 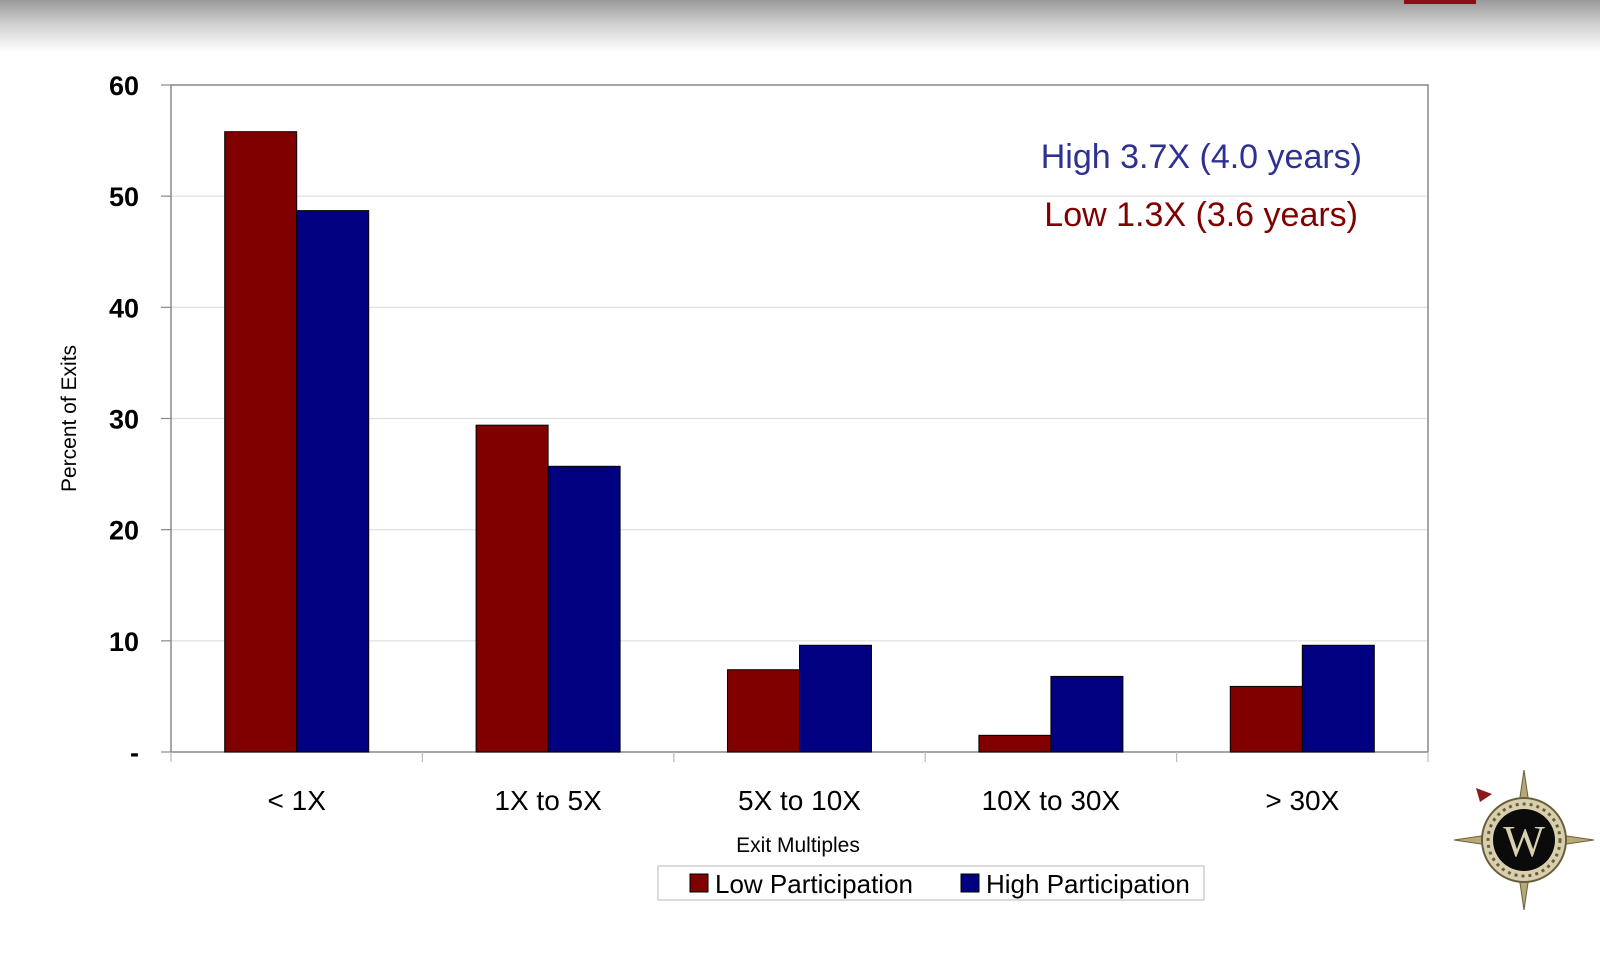 What do you see at coordinates (124, 420) in the screenshot?
I see `y-tick-label: 30` at bounding box center [124, 420].